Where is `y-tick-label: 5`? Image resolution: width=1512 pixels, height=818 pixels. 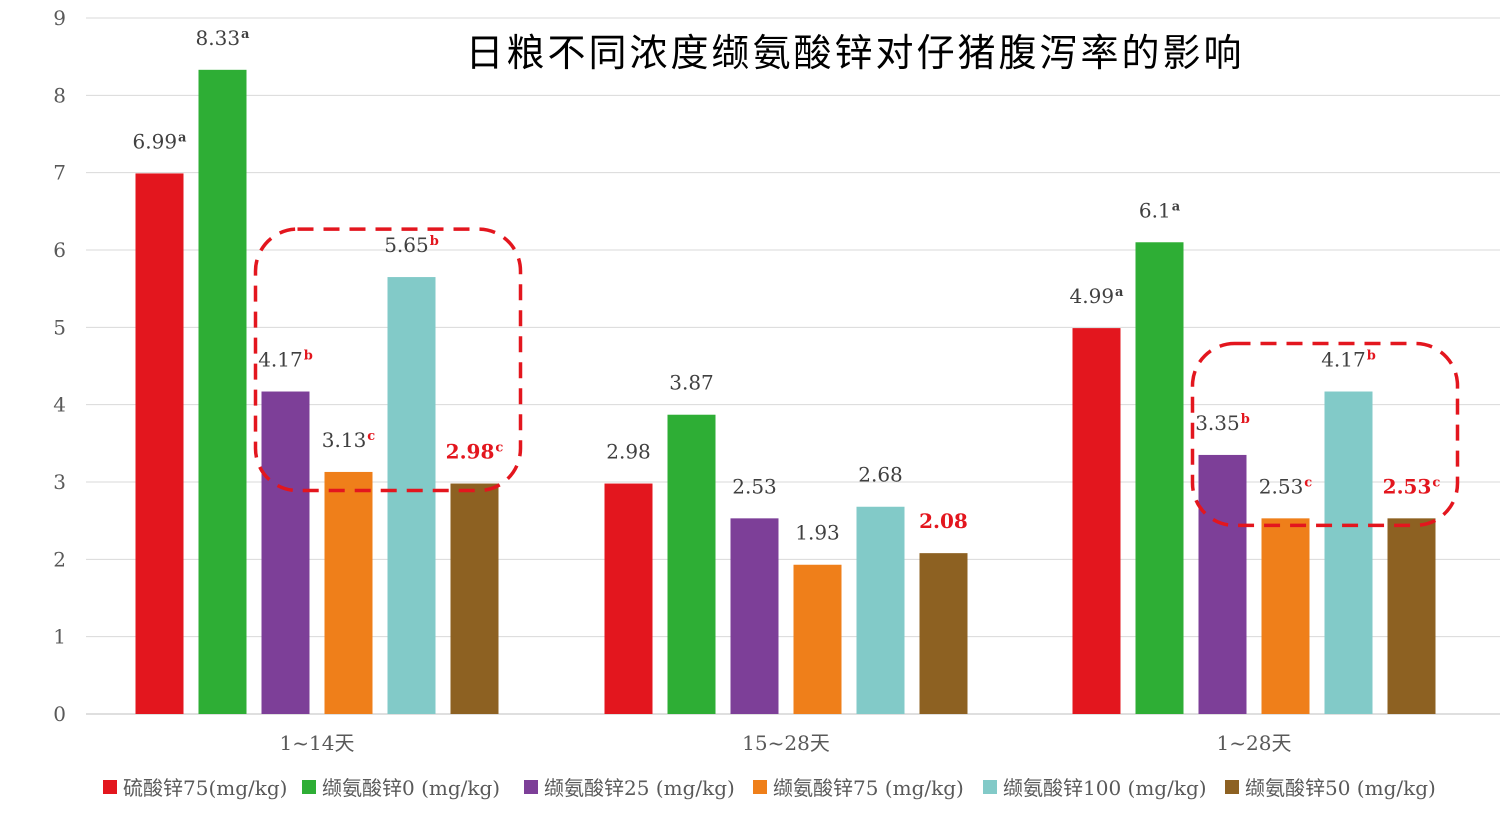
y-tick-label: 5 is located at coordinates (59, 327).